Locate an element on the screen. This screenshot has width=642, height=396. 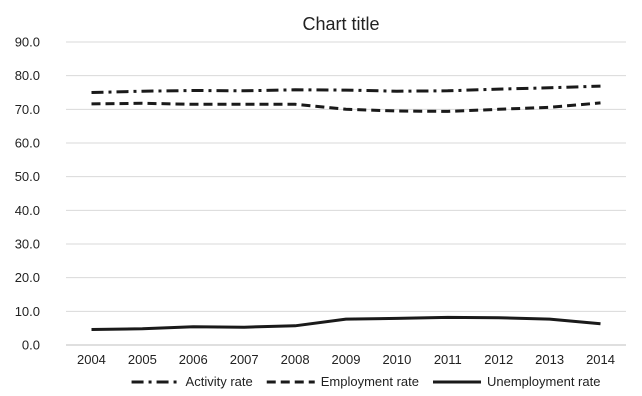
x-tick-label: 2013 is located at coordinates (549, 359).